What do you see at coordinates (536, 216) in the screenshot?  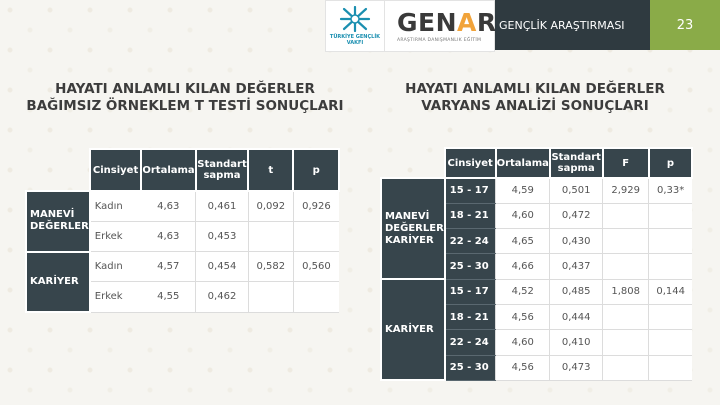 I see `table-row: 18 - 21 4,60 0,472` at bounding box center [536, 216].